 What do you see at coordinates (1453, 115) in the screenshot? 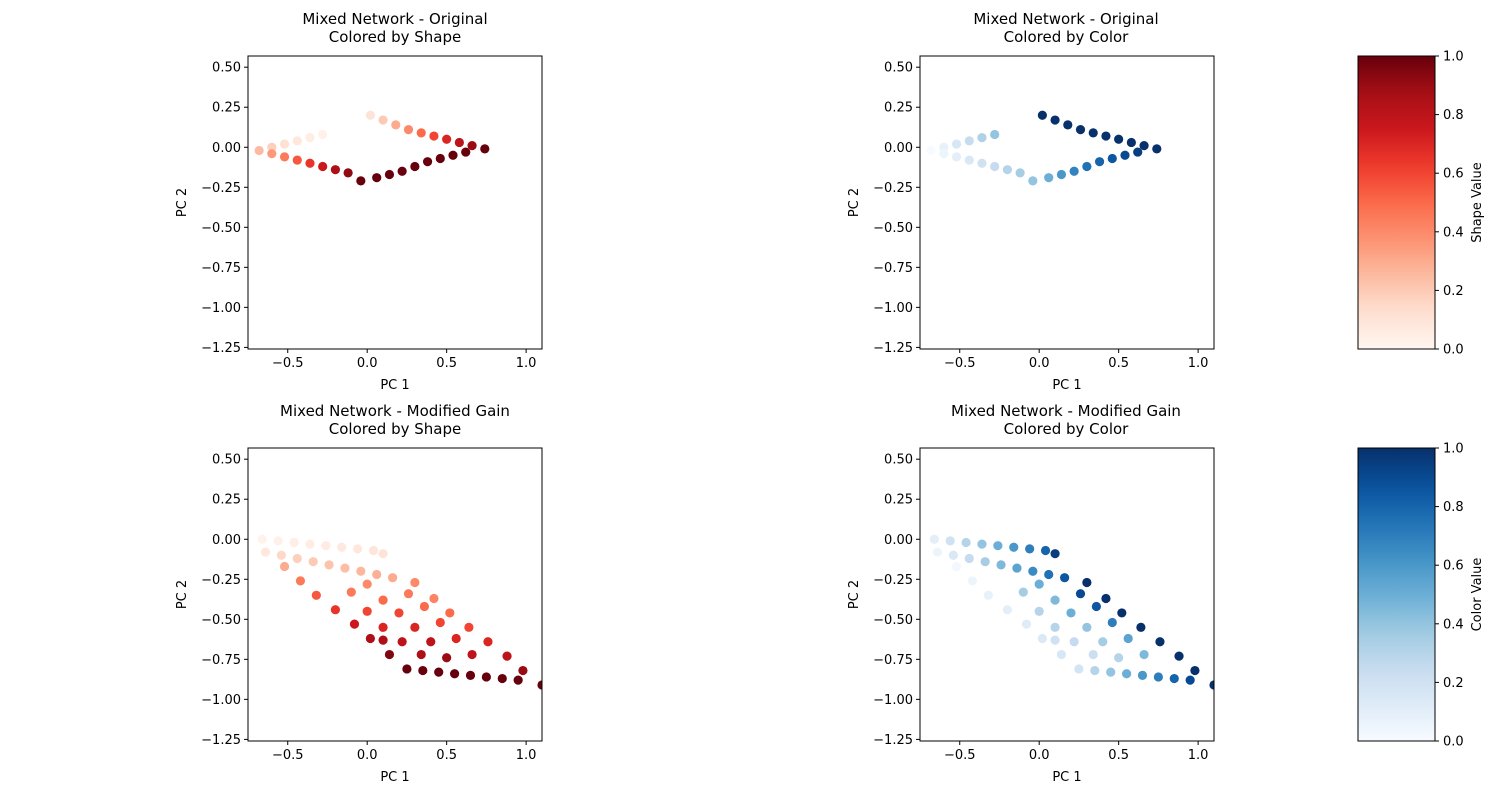
I see `colorbar-tick-label: 0.8` at bounding box center [1453, 115].